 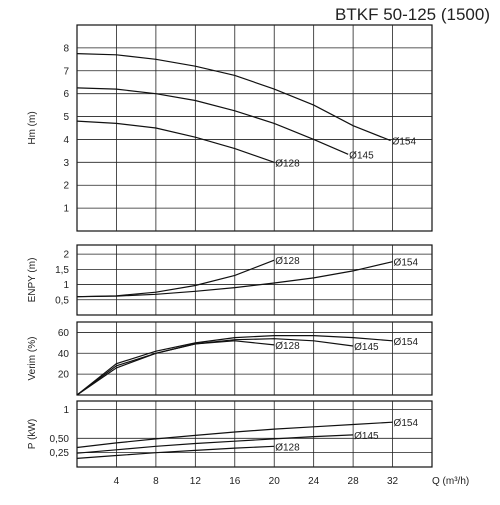 I want to click on xtick-28: 28, so click(x=354, y=481).